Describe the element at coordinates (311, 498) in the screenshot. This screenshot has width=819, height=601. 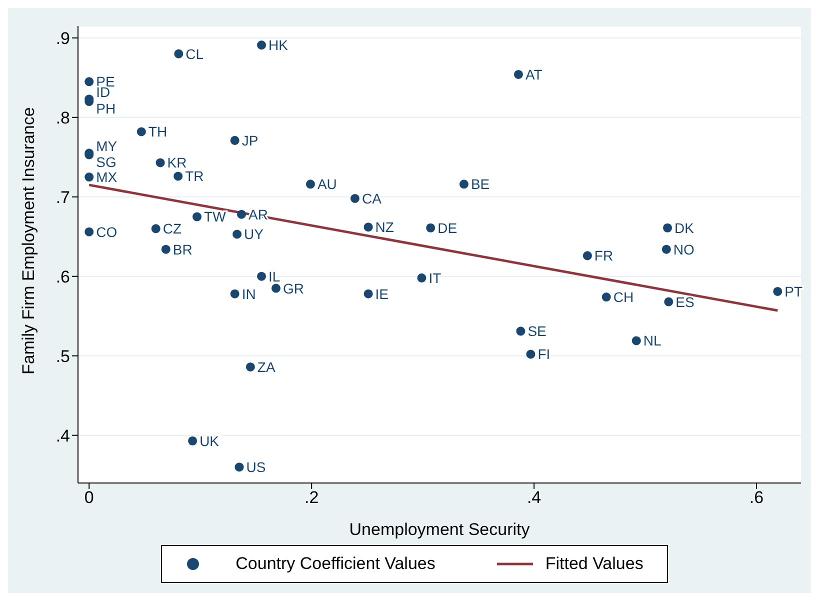
I see `x-tick-label: .2` at that location.